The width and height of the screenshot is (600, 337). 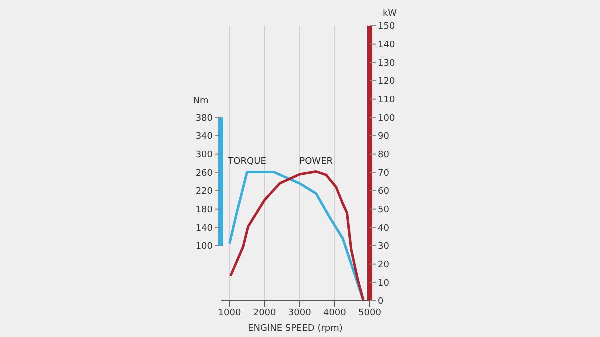 What do you see at coordinates (205, 137) in the screenshot?
I see `y-tick-label: 340` at bounding box center [205, 137].